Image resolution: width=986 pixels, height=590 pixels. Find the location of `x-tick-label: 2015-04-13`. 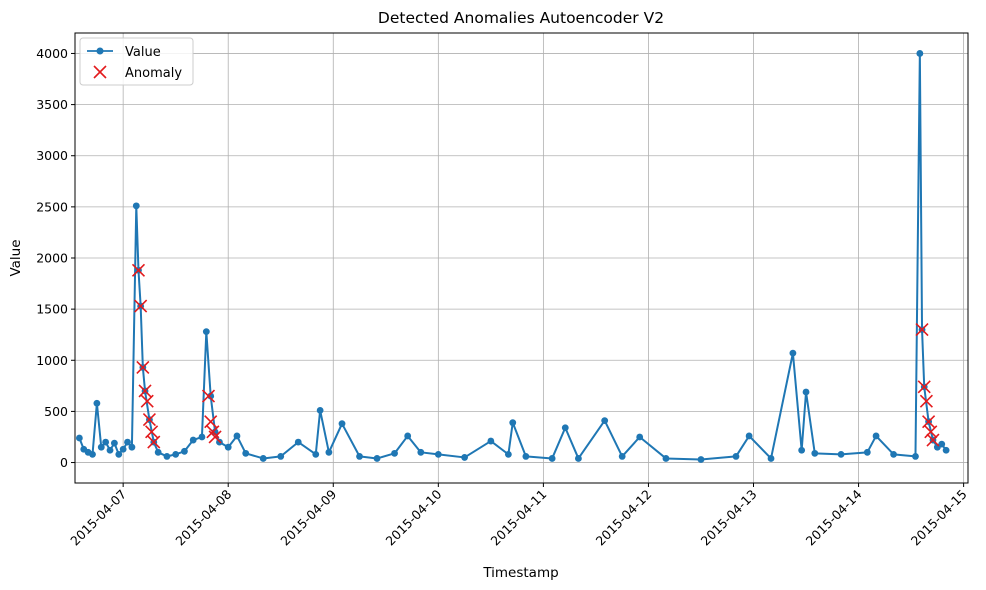

x-tick-label: 2015-04-13 is located at coordinates (729, 518).